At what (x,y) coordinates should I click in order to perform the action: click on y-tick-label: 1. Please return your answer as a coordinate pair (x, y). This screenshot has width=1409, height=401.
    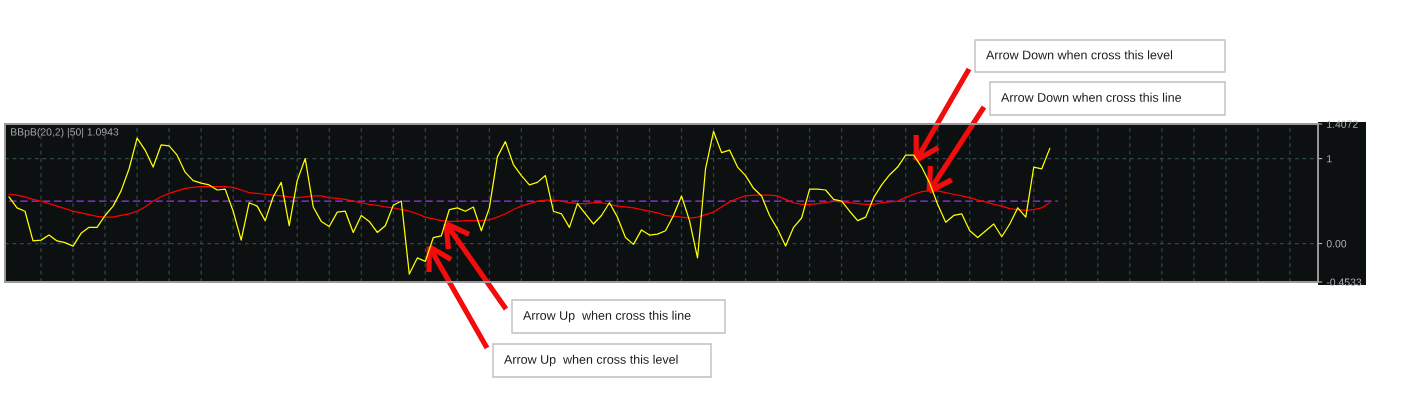
    Looking at the image, I should click on (1329, 159).